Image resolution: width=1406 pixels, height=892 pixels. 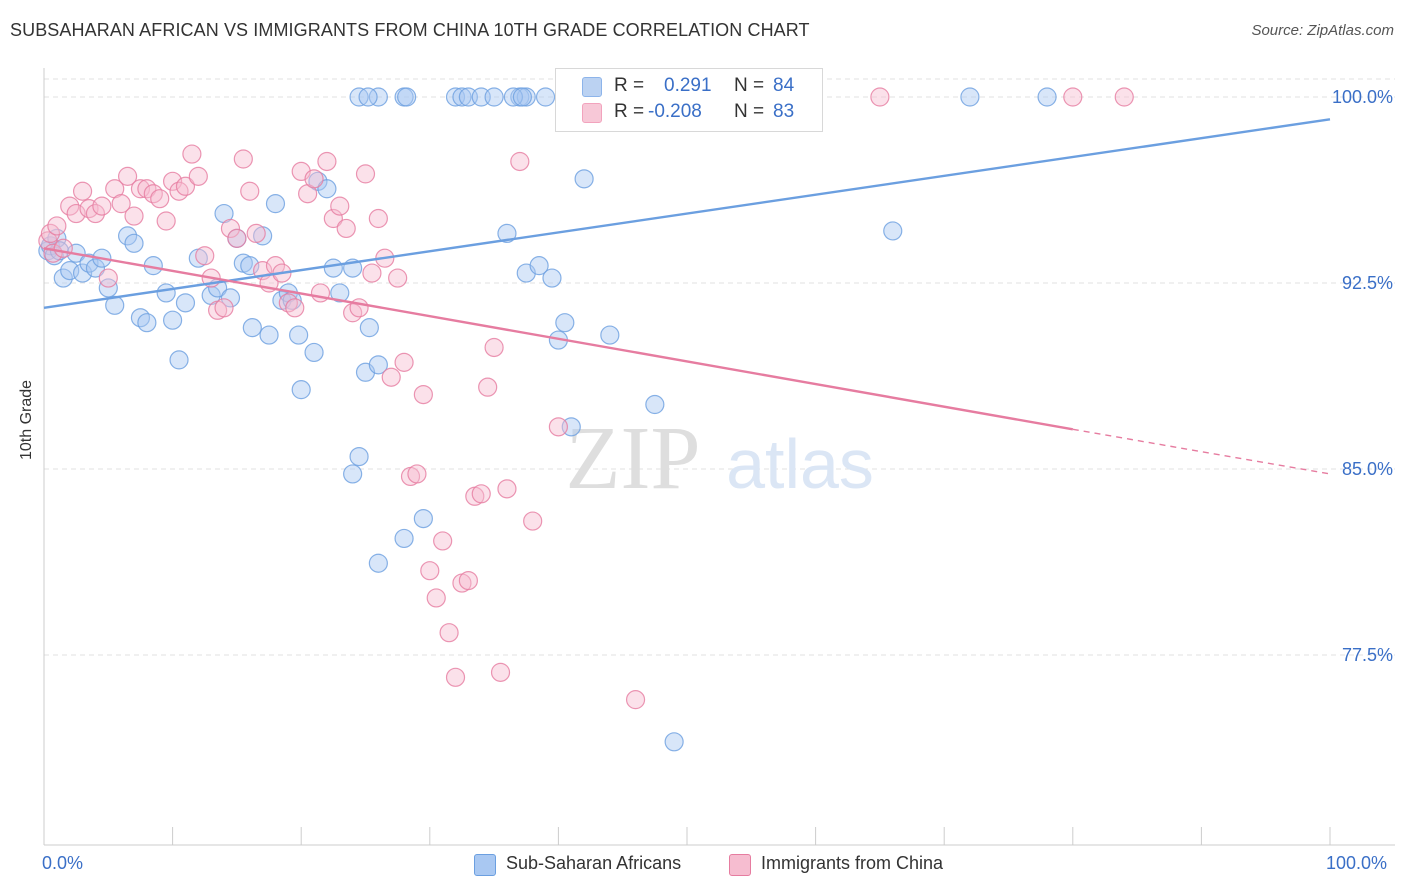 I want to click on legend-row-subsaharan: R = 0.291 N = 84, so click(x=689, y=87).